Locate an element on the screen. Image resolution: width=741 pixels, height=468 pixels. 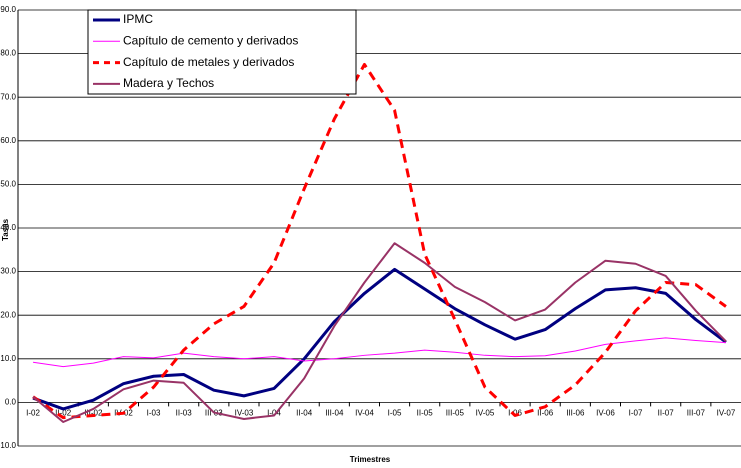
y-tick-label: 40.0 is located at coordinates (8, 227).